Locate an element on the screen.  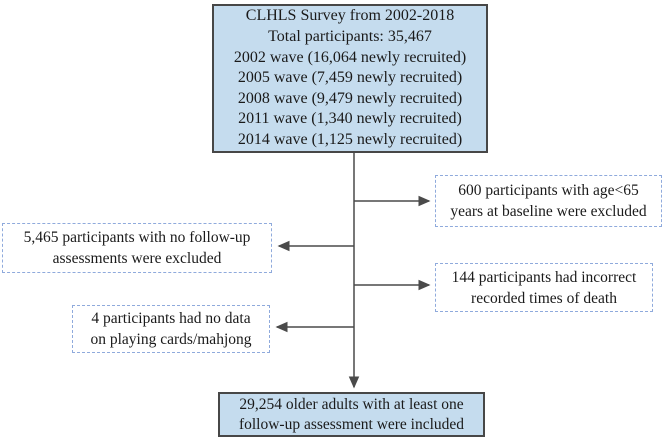
wave-2014: 2014 wave (1,125 newly recruited) is located at coordinates (350, 139).